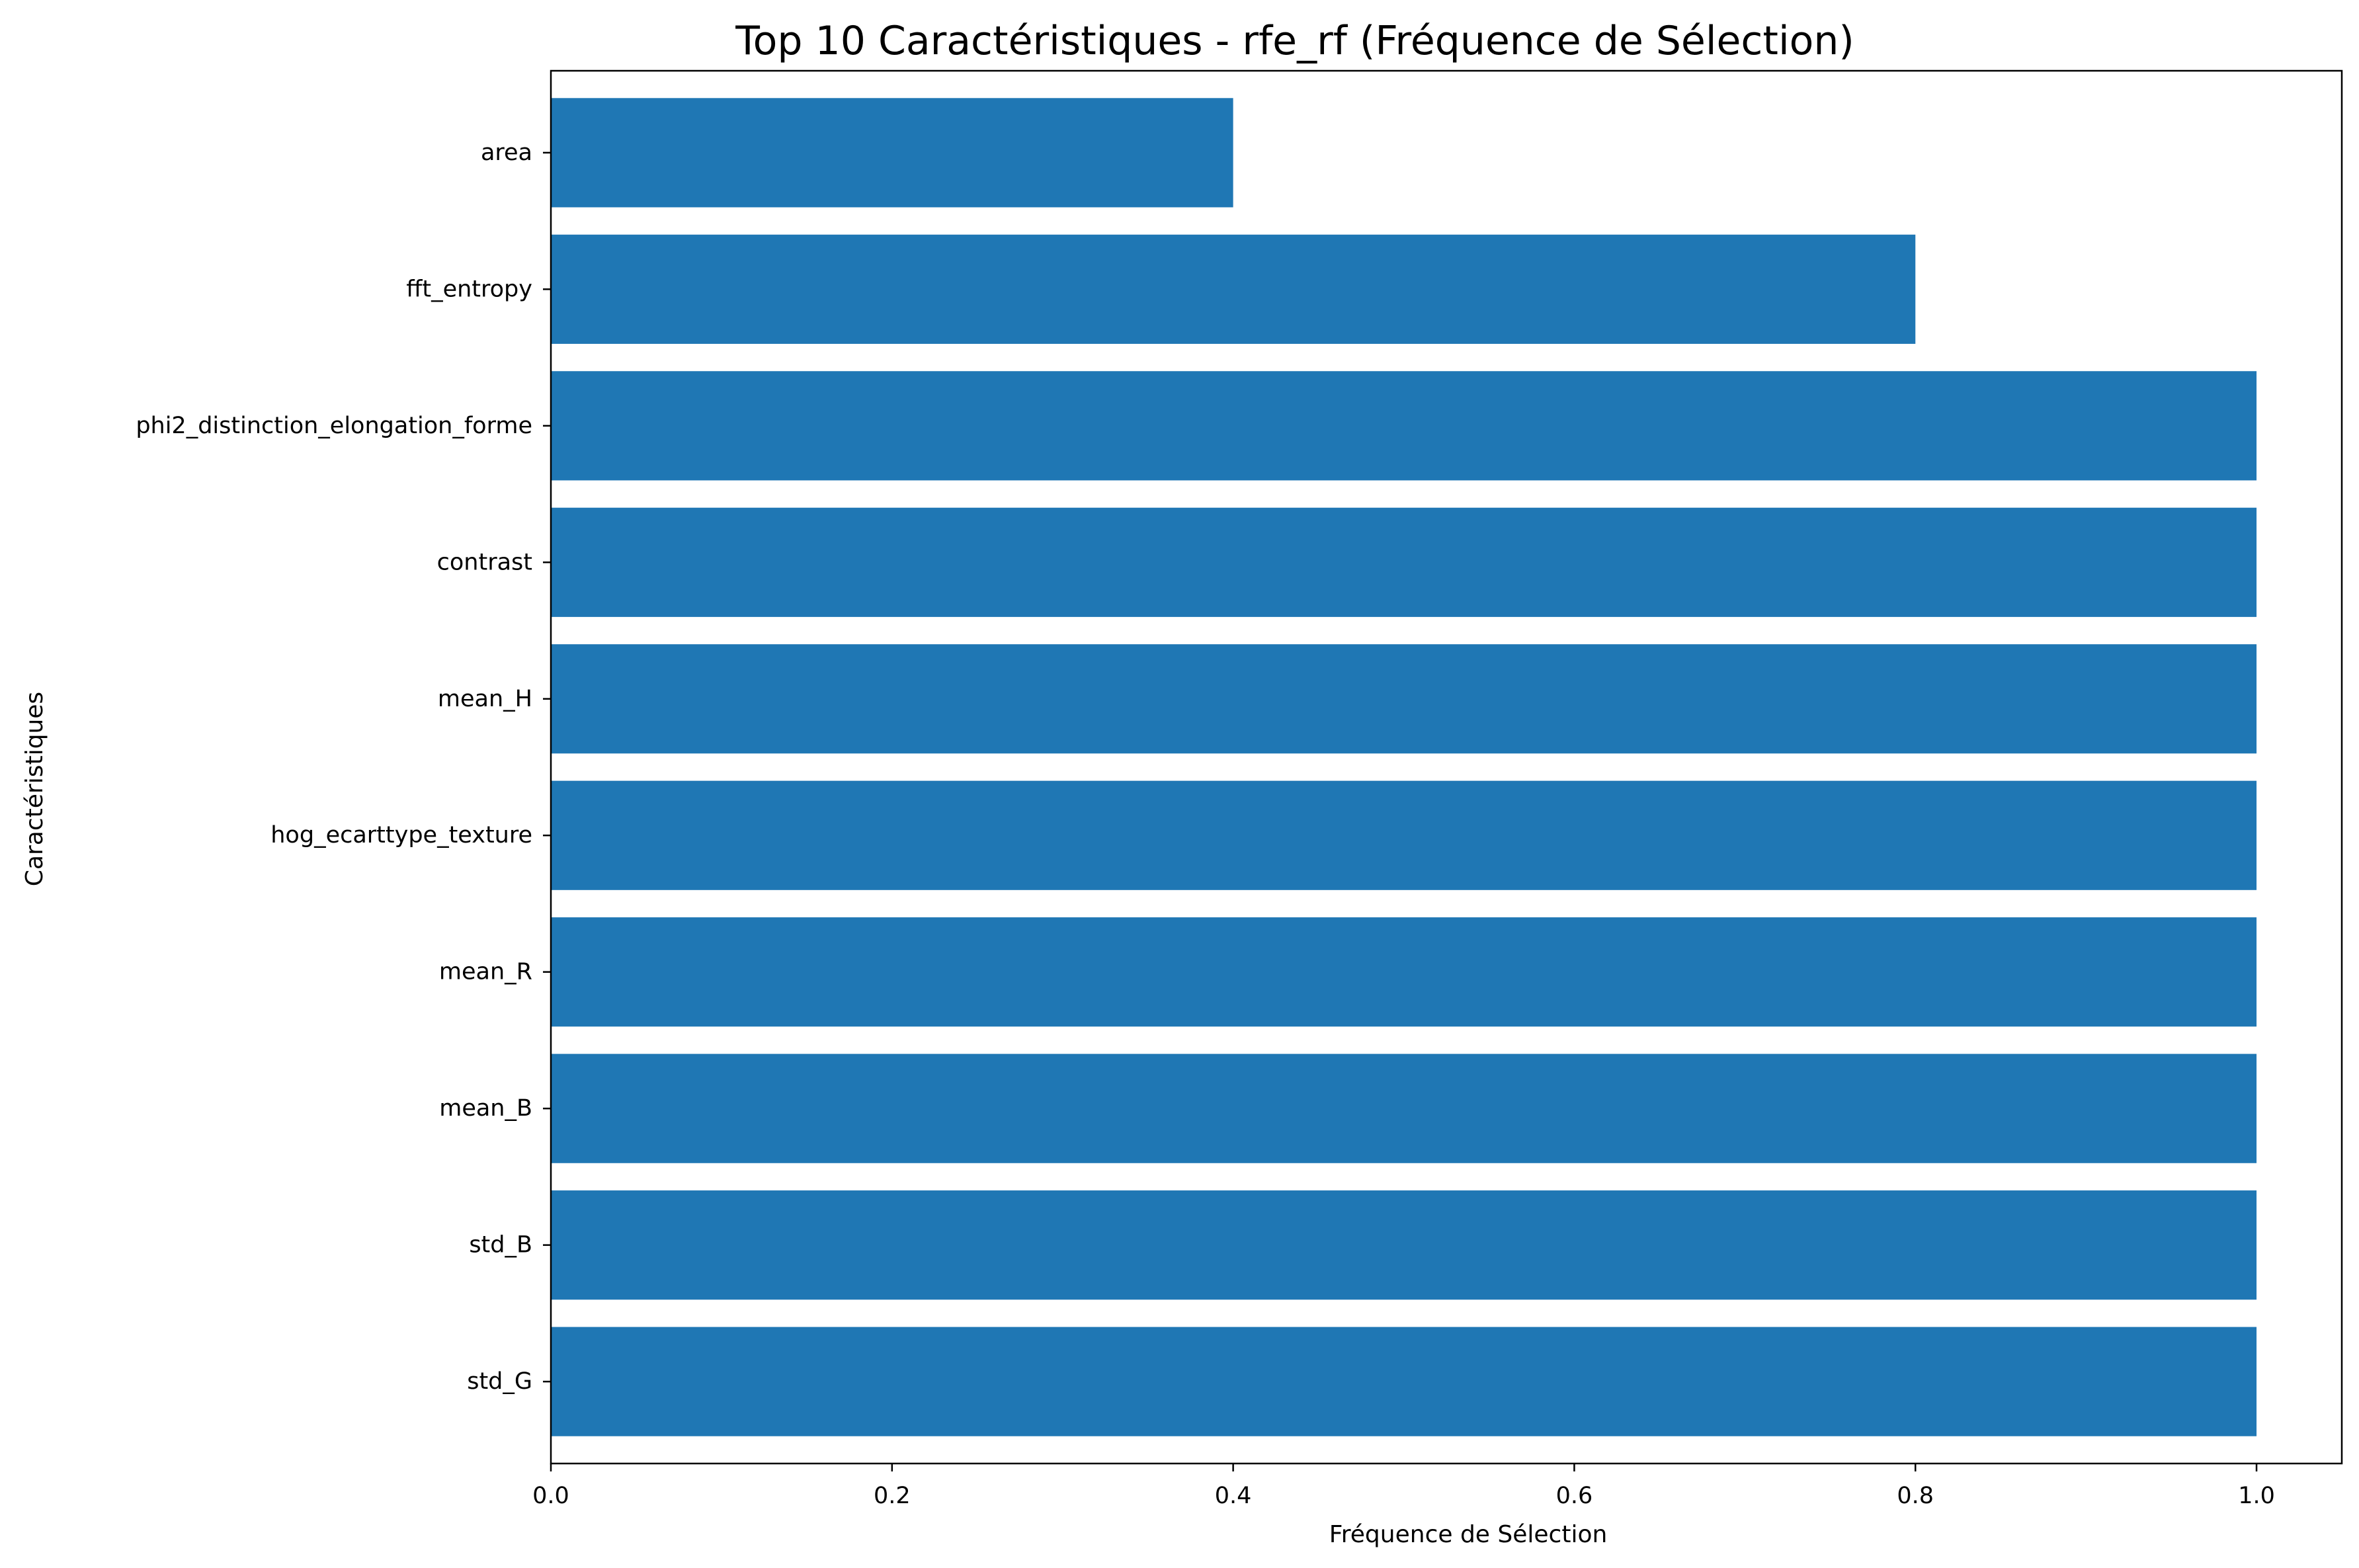  I want to click on y-tick-label: hog_ecarttype_texture, so click(401, 835).